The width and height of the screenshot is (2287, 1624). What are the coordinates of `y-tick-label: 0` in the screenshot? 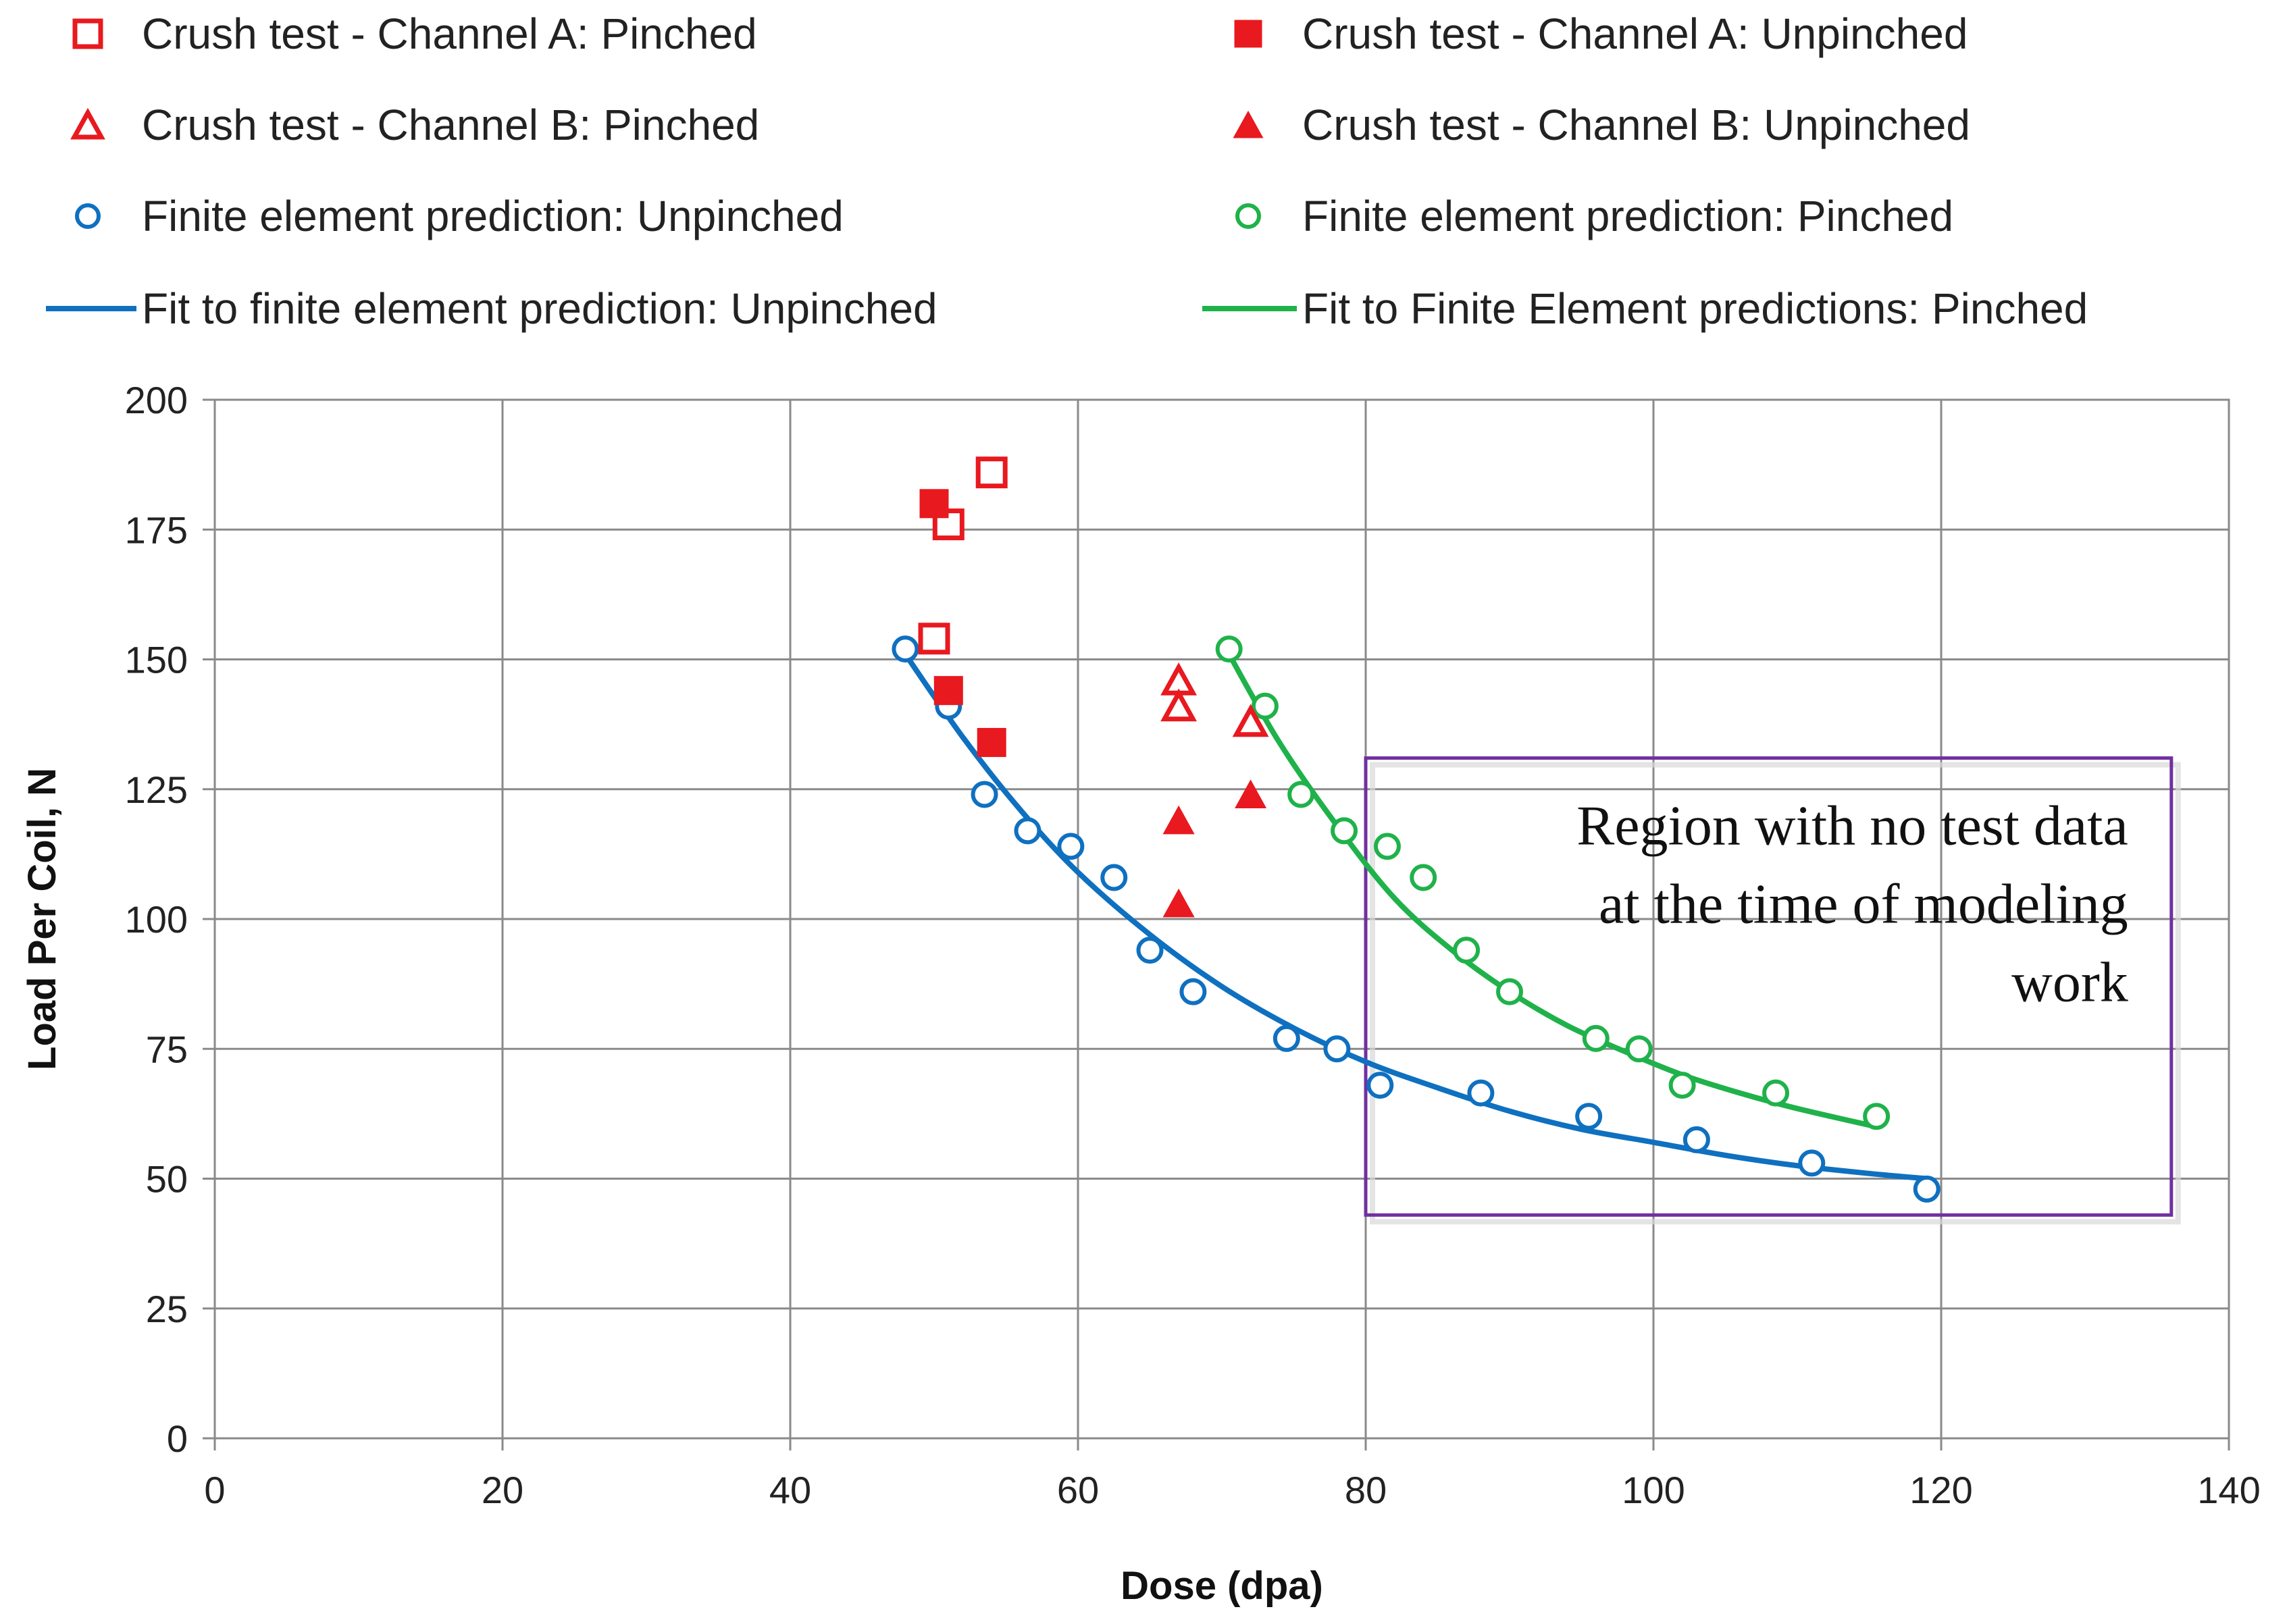 It's located at (177, 1439).